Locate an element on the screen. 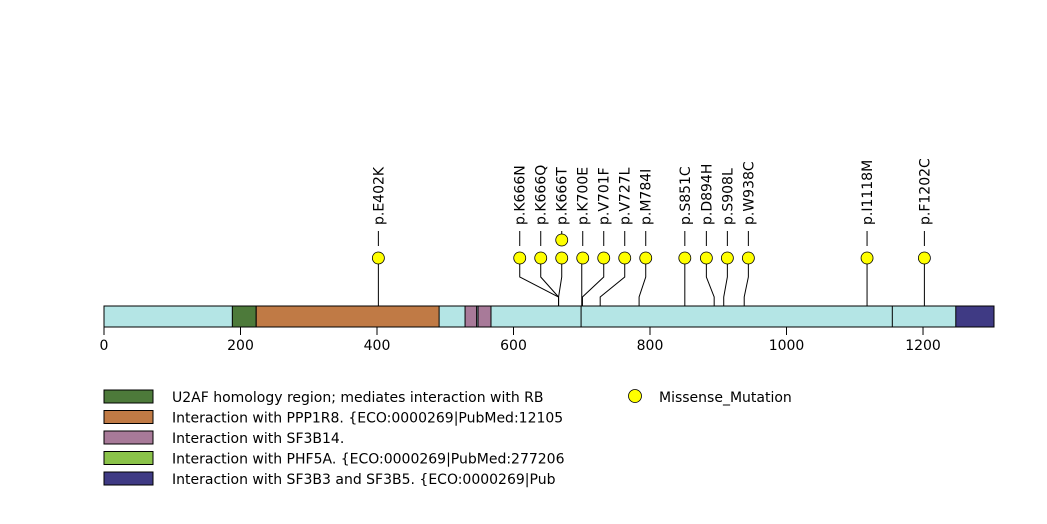 The image size is (1047, 524). mutation-label: p.E402K is located at coordinates (379, 195).